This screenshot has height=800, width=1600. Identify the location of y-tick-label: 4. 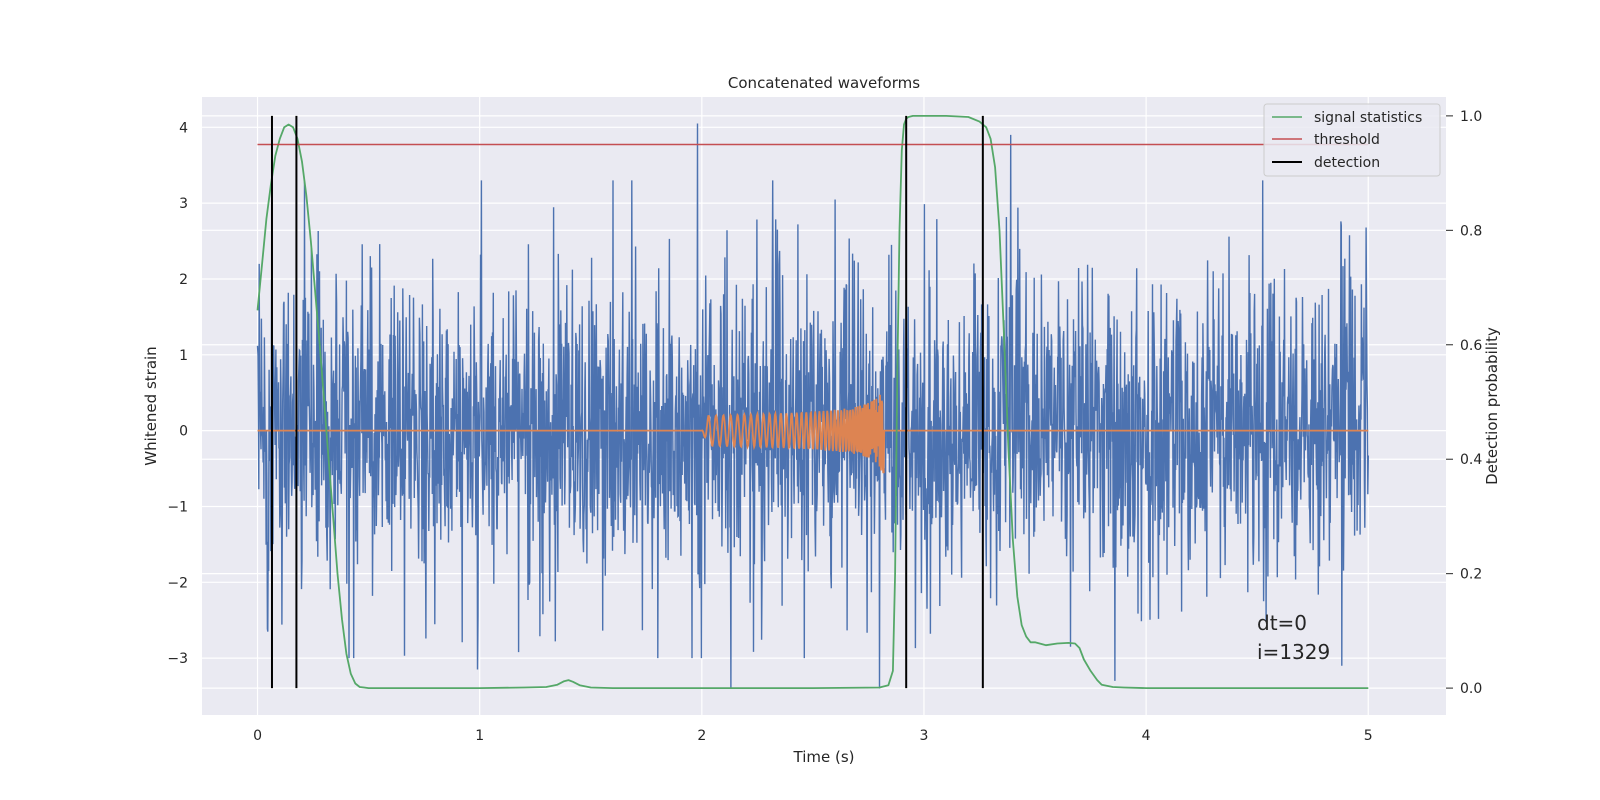
(183, 128).